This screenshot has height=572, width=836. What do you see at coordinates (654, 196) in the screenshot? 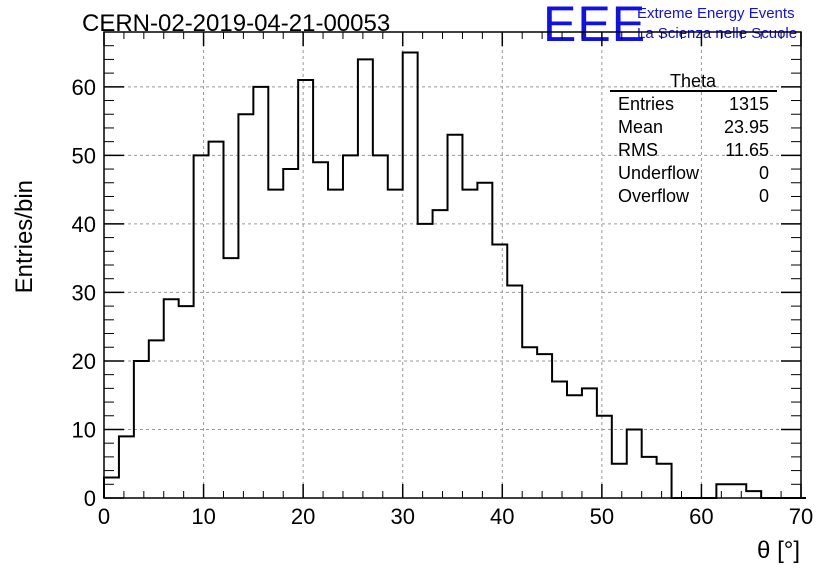
I see `stats-row-label: Overflow` at bounding box center [654, 196].